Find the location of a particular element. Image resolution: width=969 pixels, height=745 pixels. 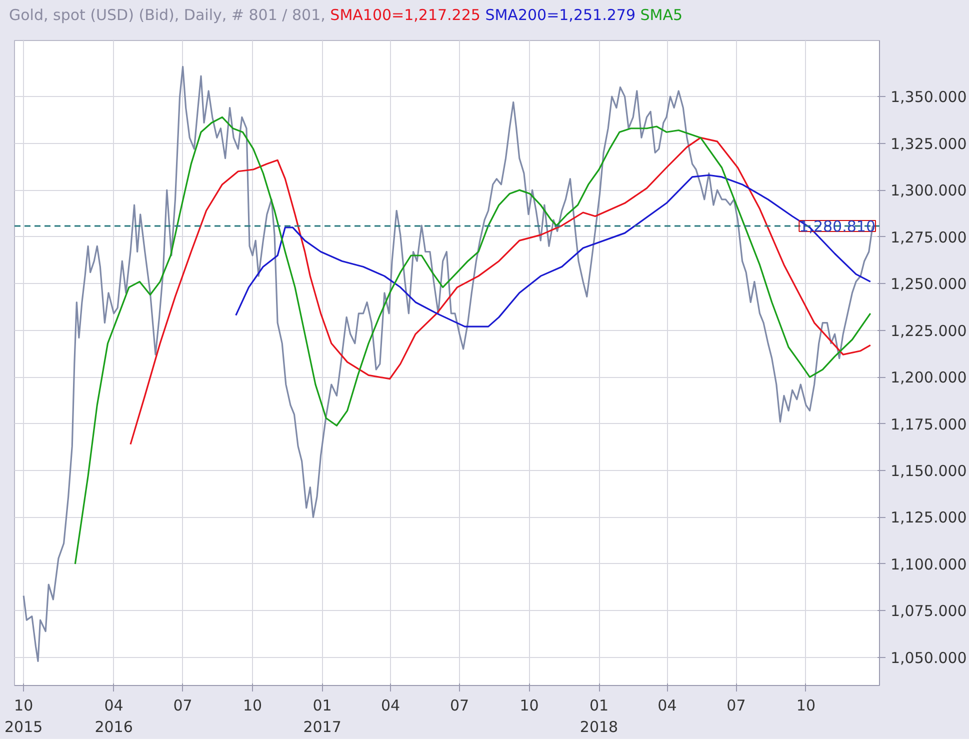

x-tick-label: 01 2018 is located at coordinates (599, 716).